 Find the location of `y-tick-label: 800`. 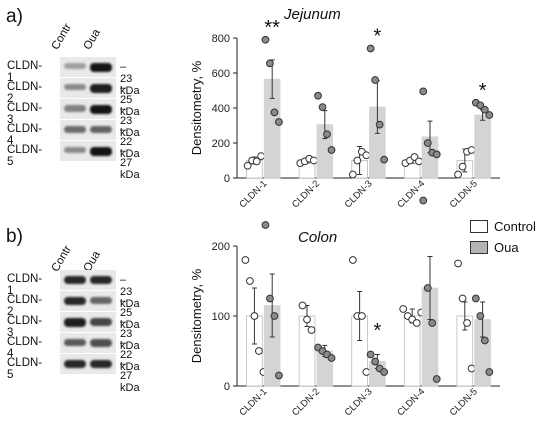

y-tick-label: 800 is located at coordinates (221, 39).